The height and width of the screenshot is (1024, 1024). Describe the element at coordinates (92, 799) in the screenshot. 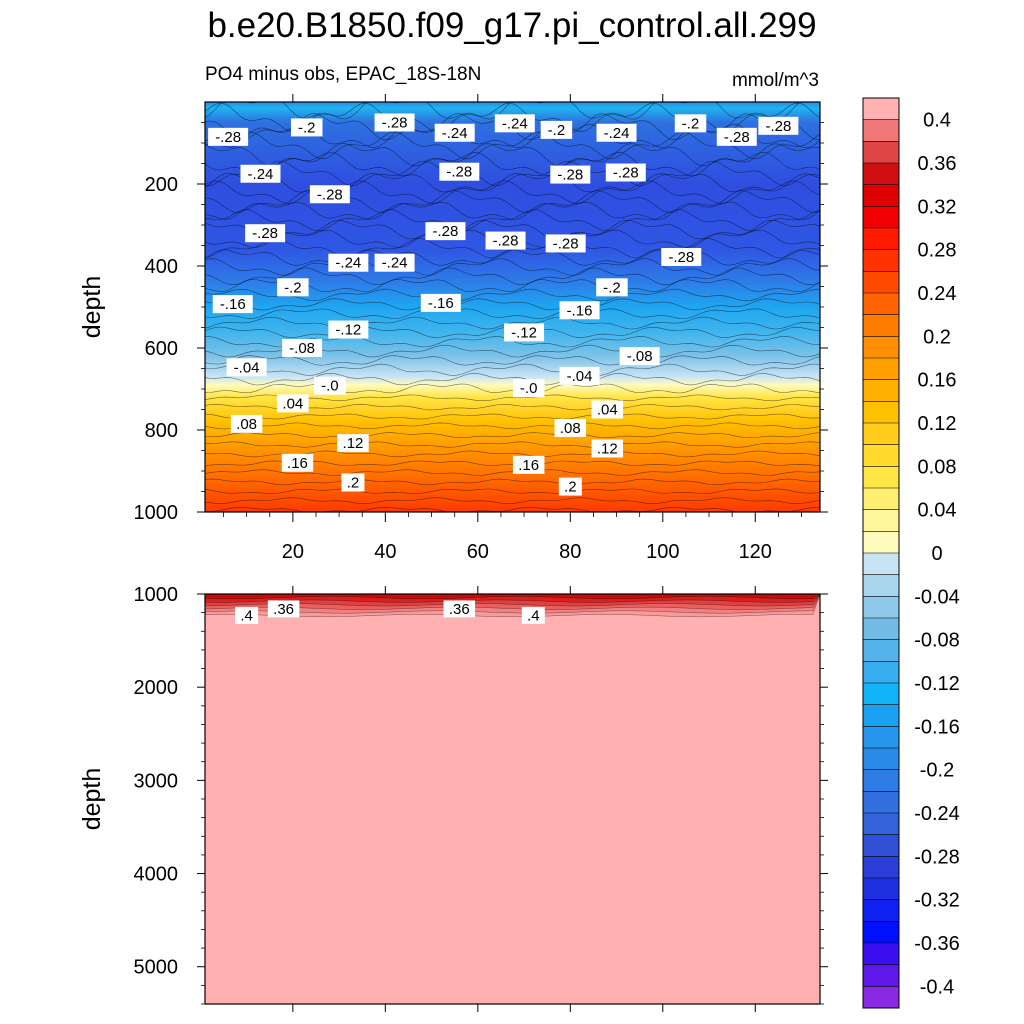

I see `lower-y-axis-label: depth` at that location.